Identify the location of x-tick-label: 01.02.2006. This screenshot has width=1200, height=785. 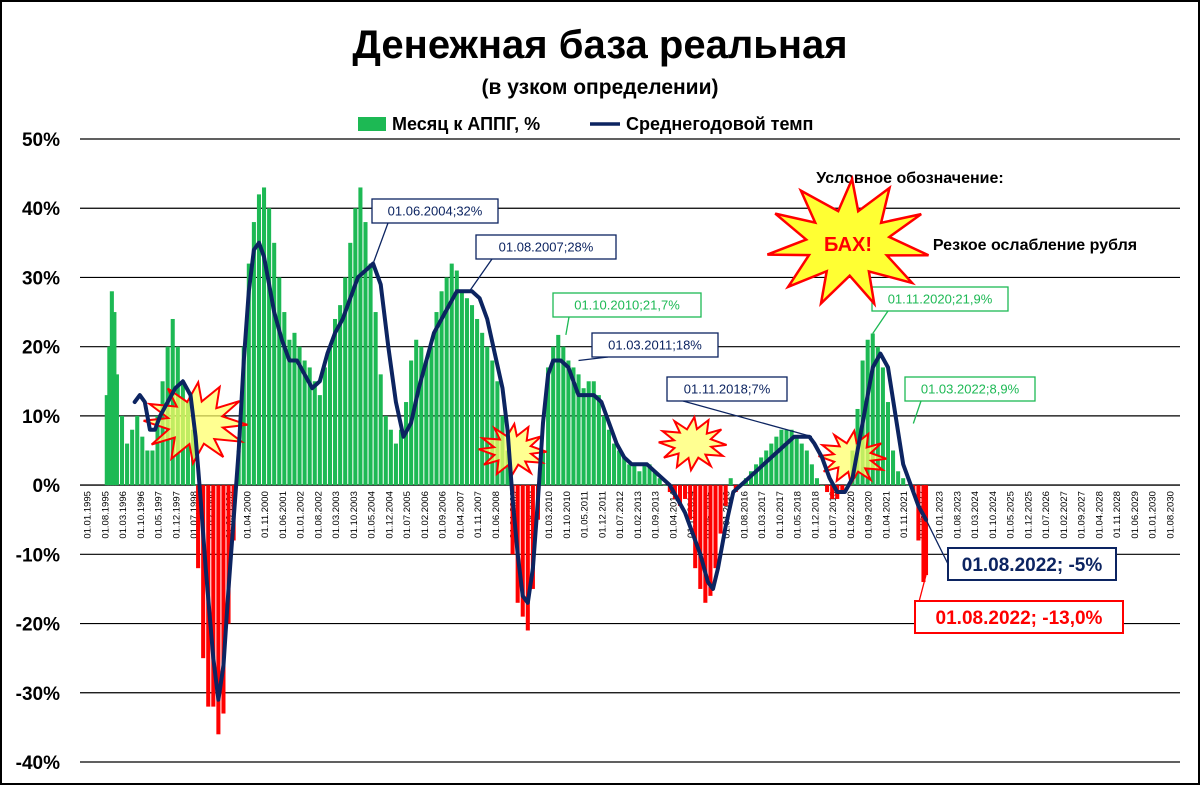
(425, 515).